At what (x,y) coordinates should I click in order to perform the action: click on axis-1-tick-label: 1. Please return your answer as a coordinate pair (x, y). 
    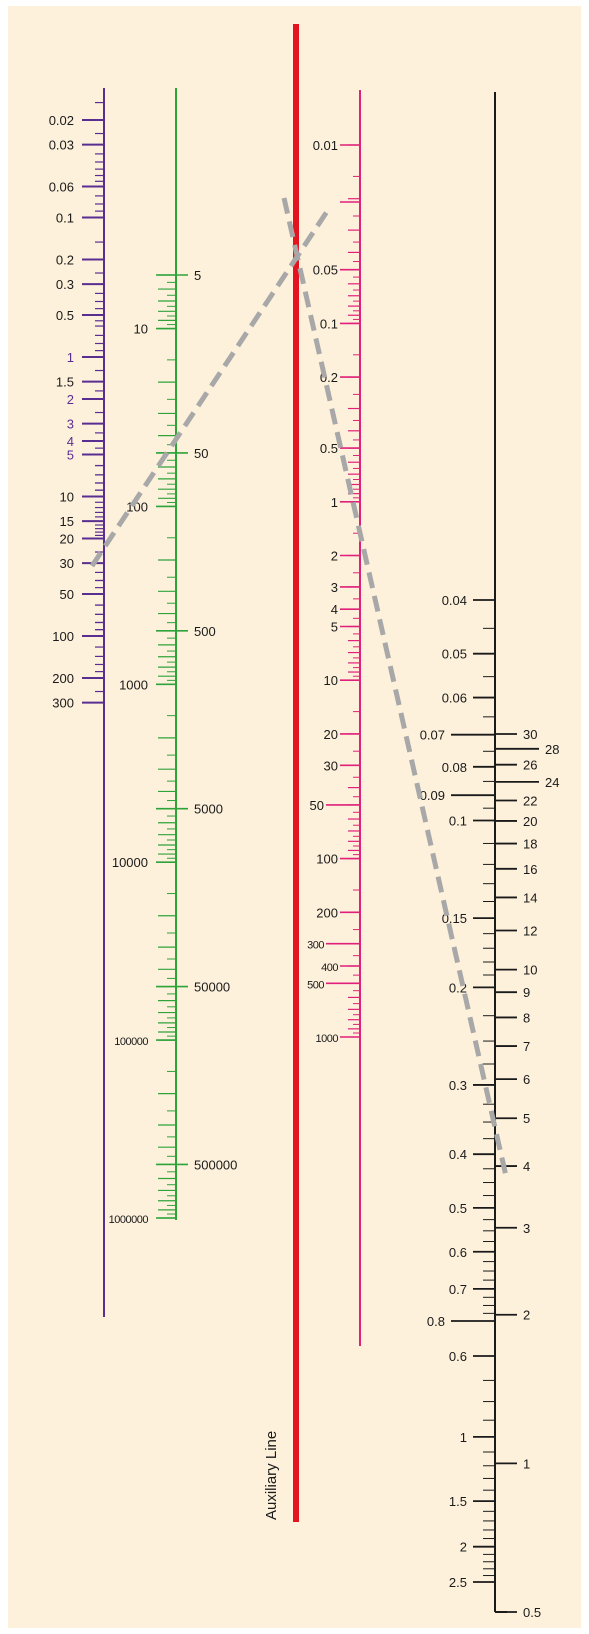
    Looking at the image, I should click on (70, 357).